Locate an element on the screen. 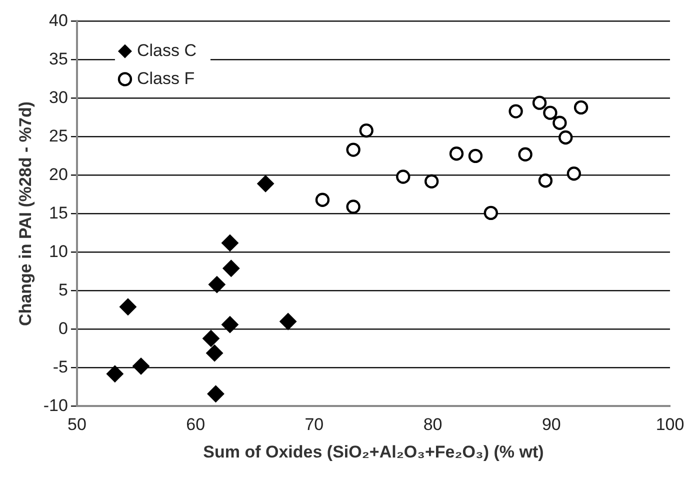  y-axis-title: Change in PAI (%28d - %7d) is located at coordinates (25, 213).